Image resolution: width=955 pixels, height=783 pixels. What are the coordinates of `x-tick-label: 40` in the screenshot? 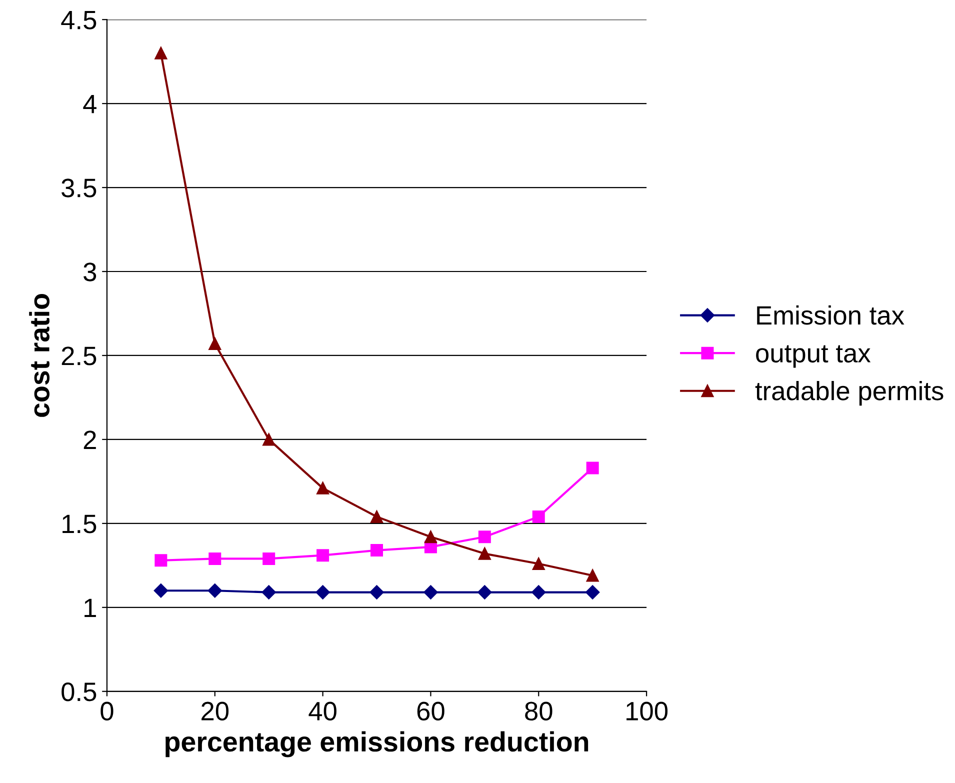 It's located at (322, 711).